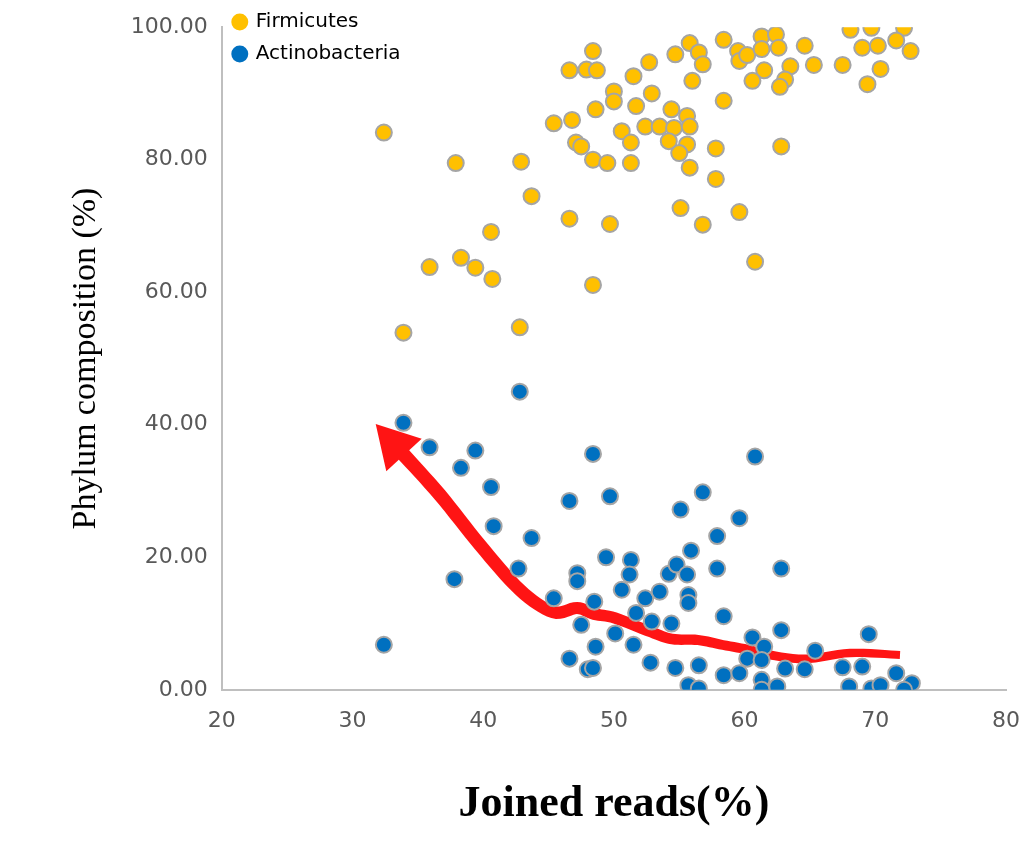 The height and width of the screenshot is (859, 1028). I want to click on x-axis-title: Joined reads(%), so click(614, 801).